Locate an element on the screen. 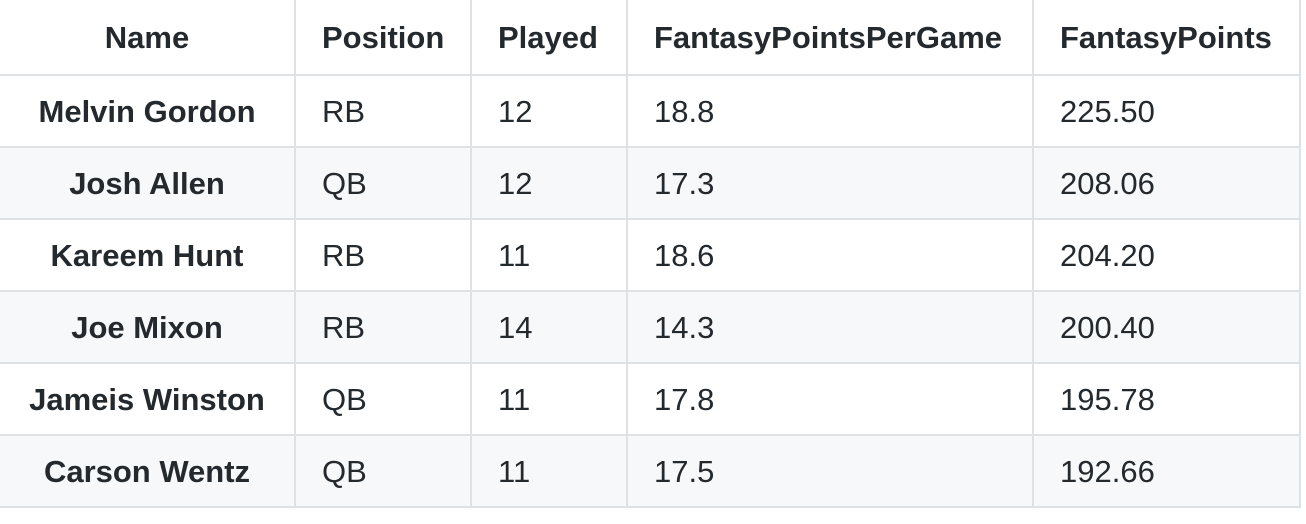  player-name-cell: Carson Wentz is located at coordinates (148, 471).